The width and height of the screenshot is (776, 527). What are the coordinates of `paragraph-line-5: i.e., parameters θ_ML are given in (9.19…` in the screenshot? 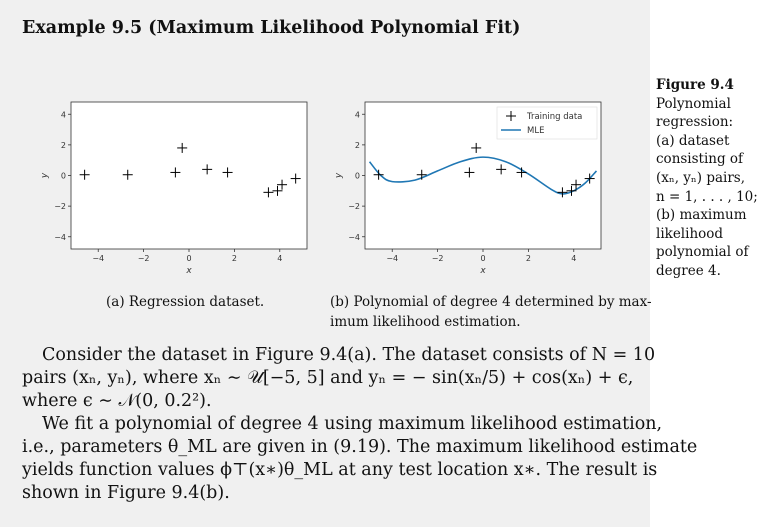 It's located at (360, 447).